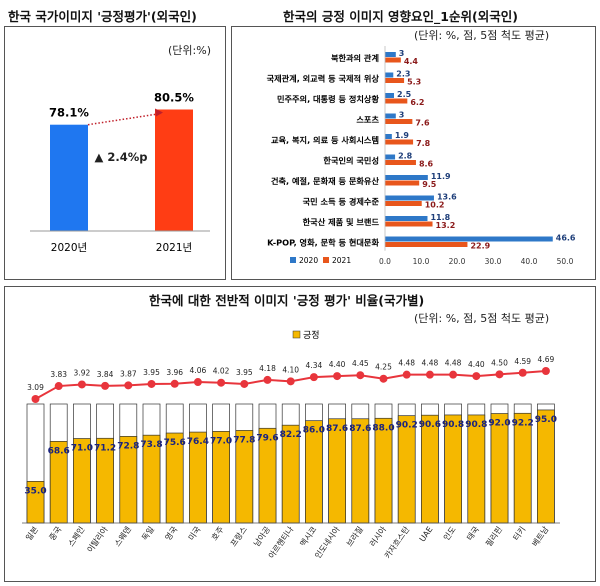  I want to click on chart1-unit: (단위:%), so click(189, 50).